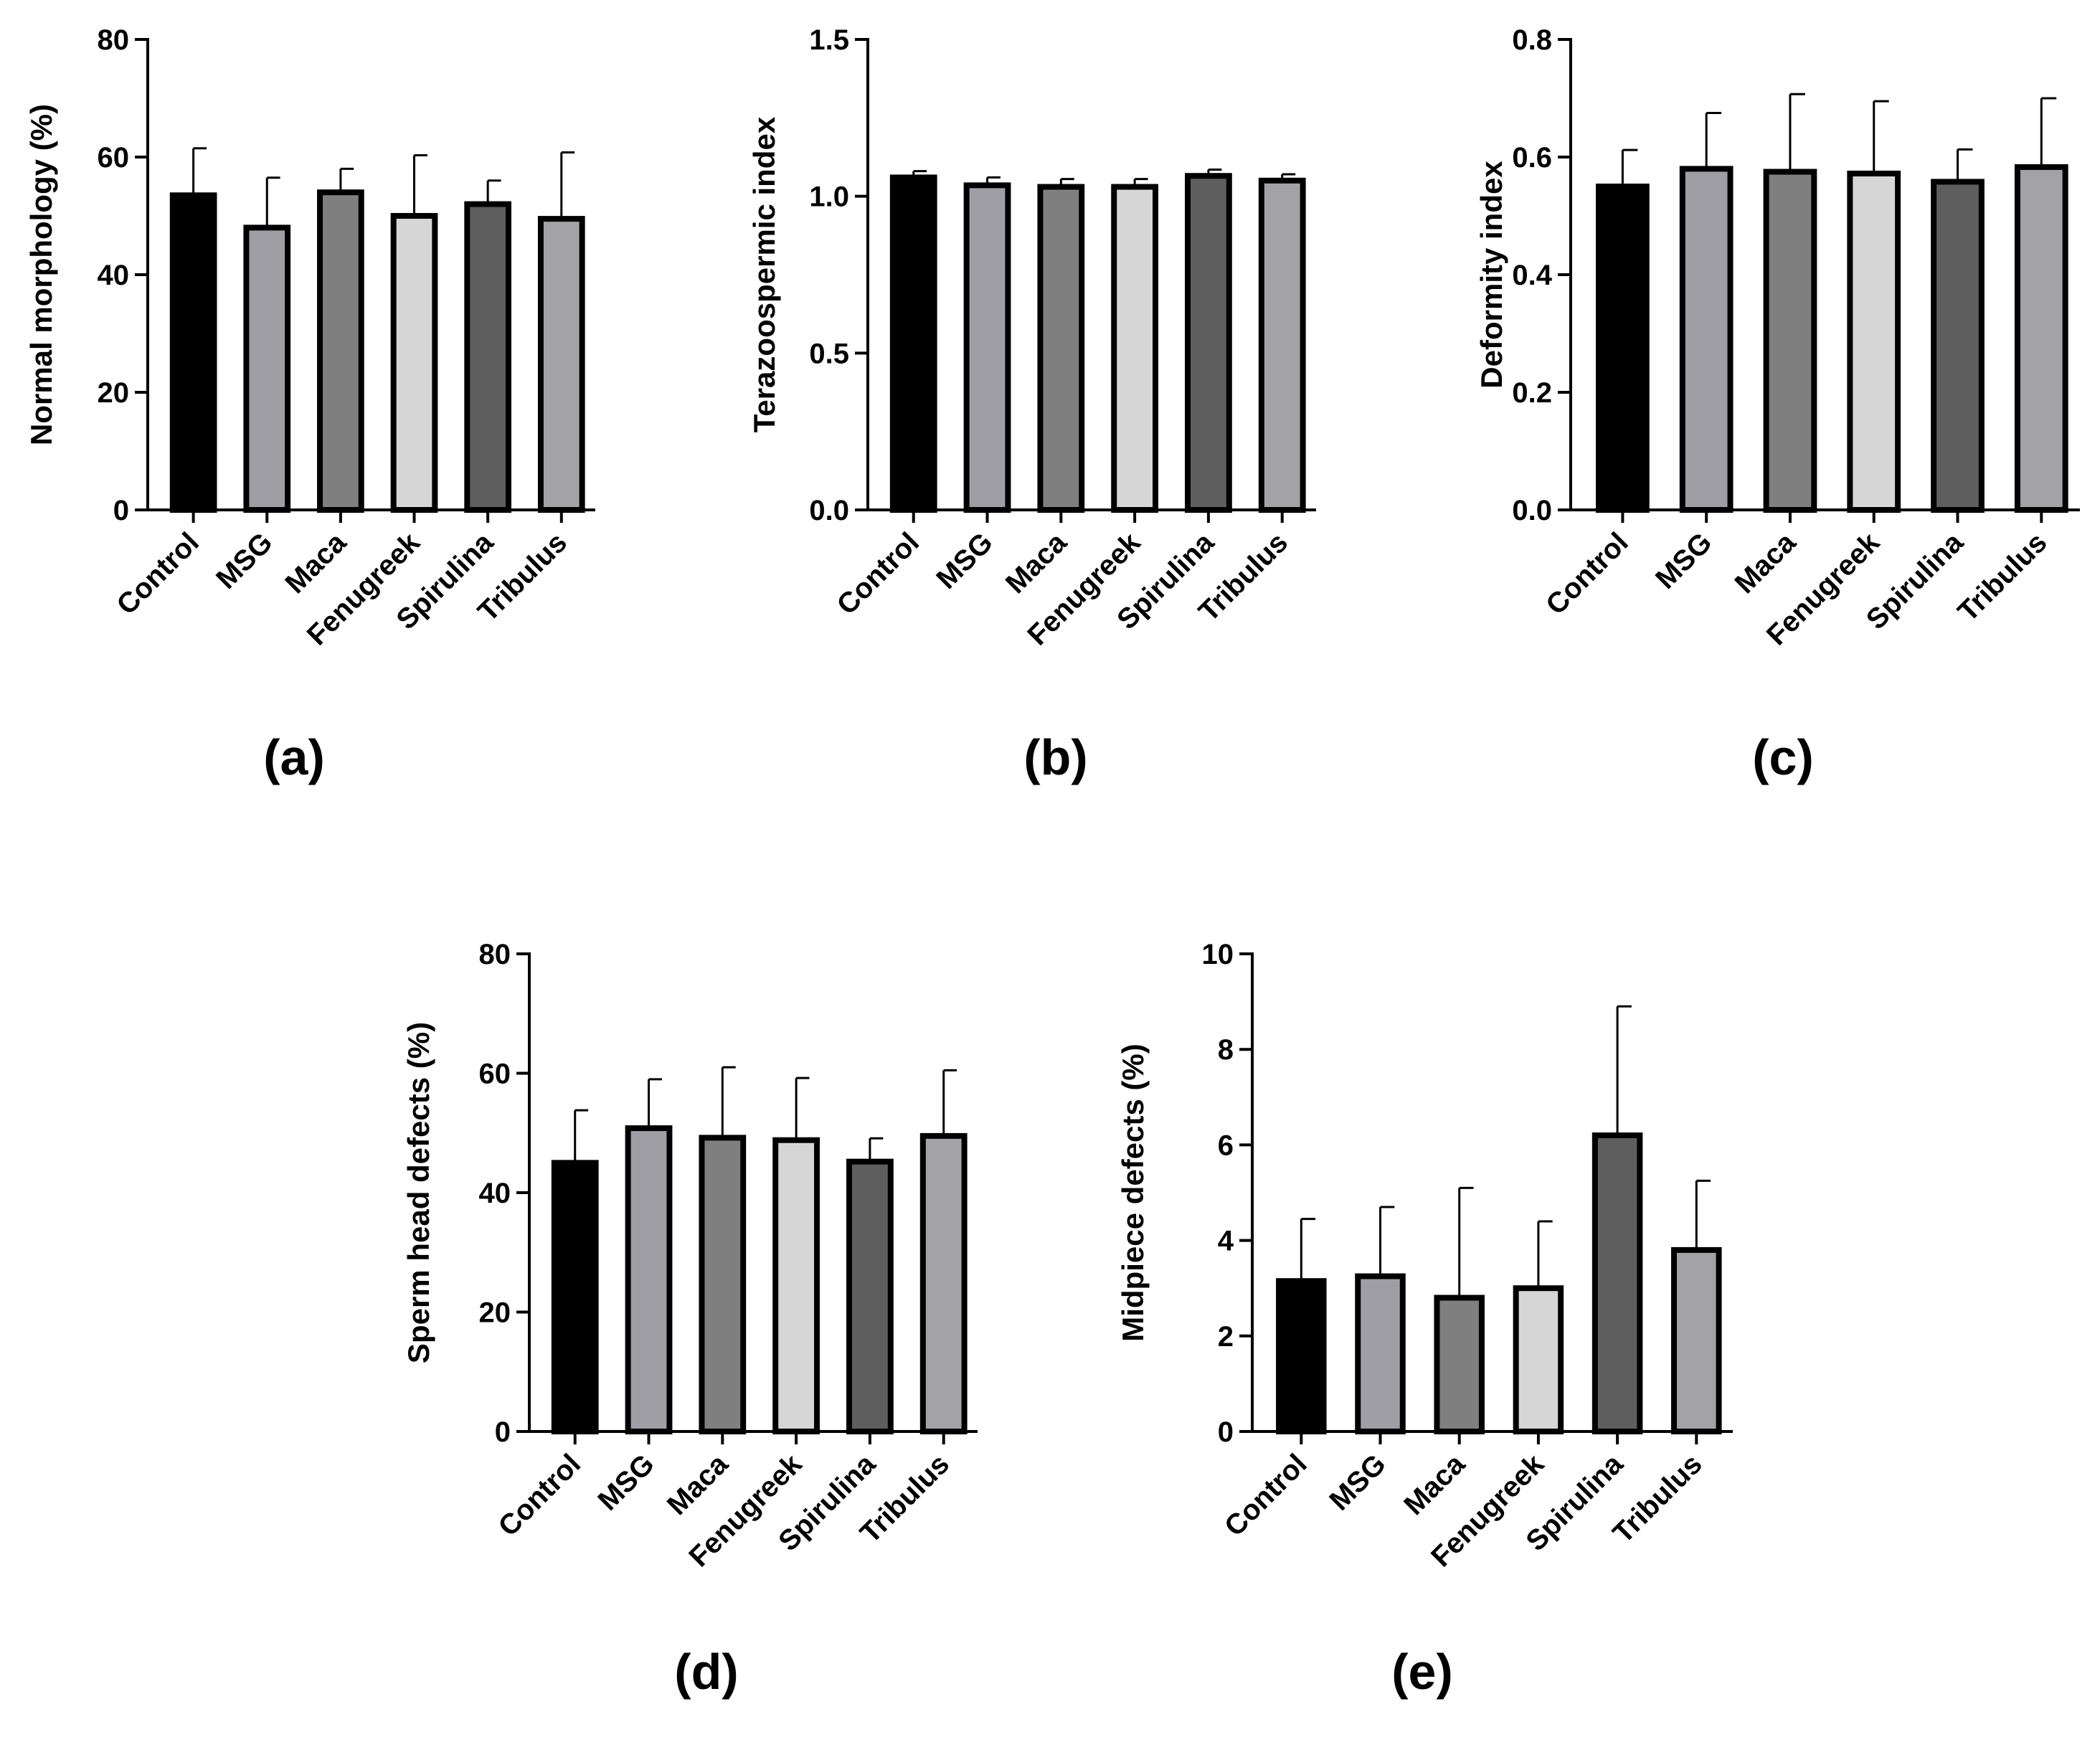 The height and width of the screenshot is (1737, 2100). I want to click on y-tick-label: 0.4, so click(1532, 276).